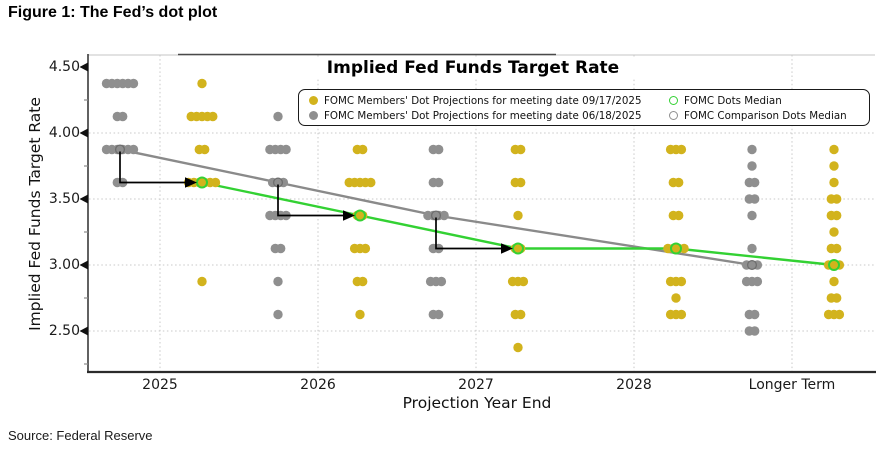 The width and height of the screenshot is (880, 458). Describe the element at coordinates (64, 67) in the screenshot. I see `y-tick-label: 4.50` at that location.